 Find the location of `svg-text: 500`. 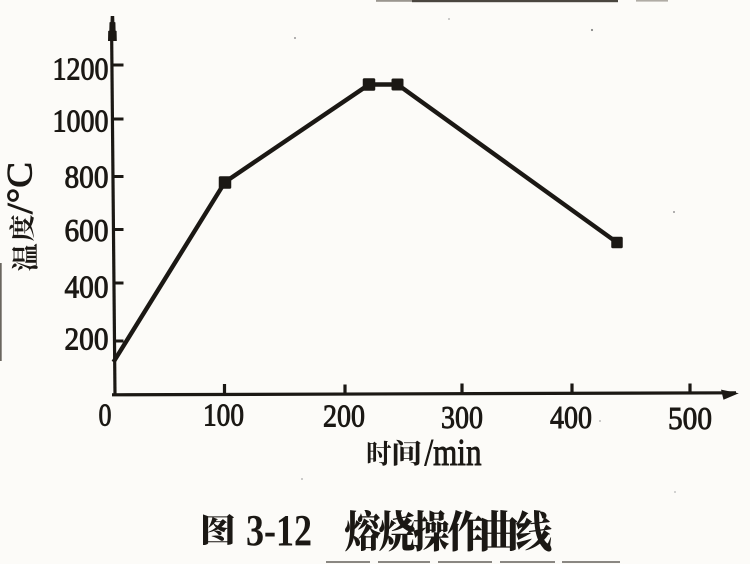

svg-text: 500 is located at coordinates (690, 418).